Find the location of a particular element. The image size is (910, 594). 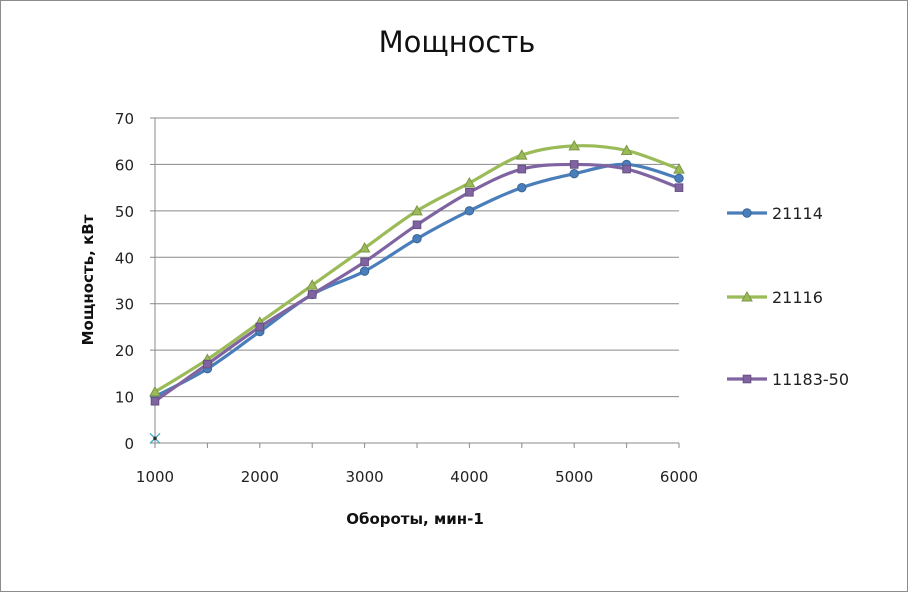

x-tick-label: 6000 is located at coordinates (679, 477).